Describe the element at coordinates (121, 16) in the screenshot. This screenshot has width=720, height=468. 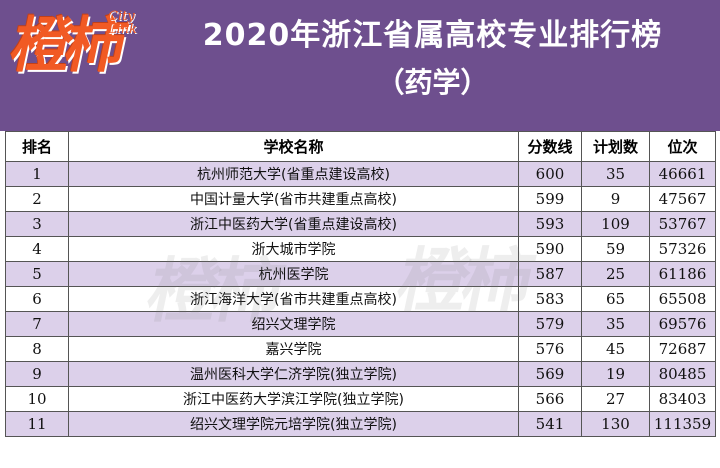
I see `logo-sub-line1: City` at that location.